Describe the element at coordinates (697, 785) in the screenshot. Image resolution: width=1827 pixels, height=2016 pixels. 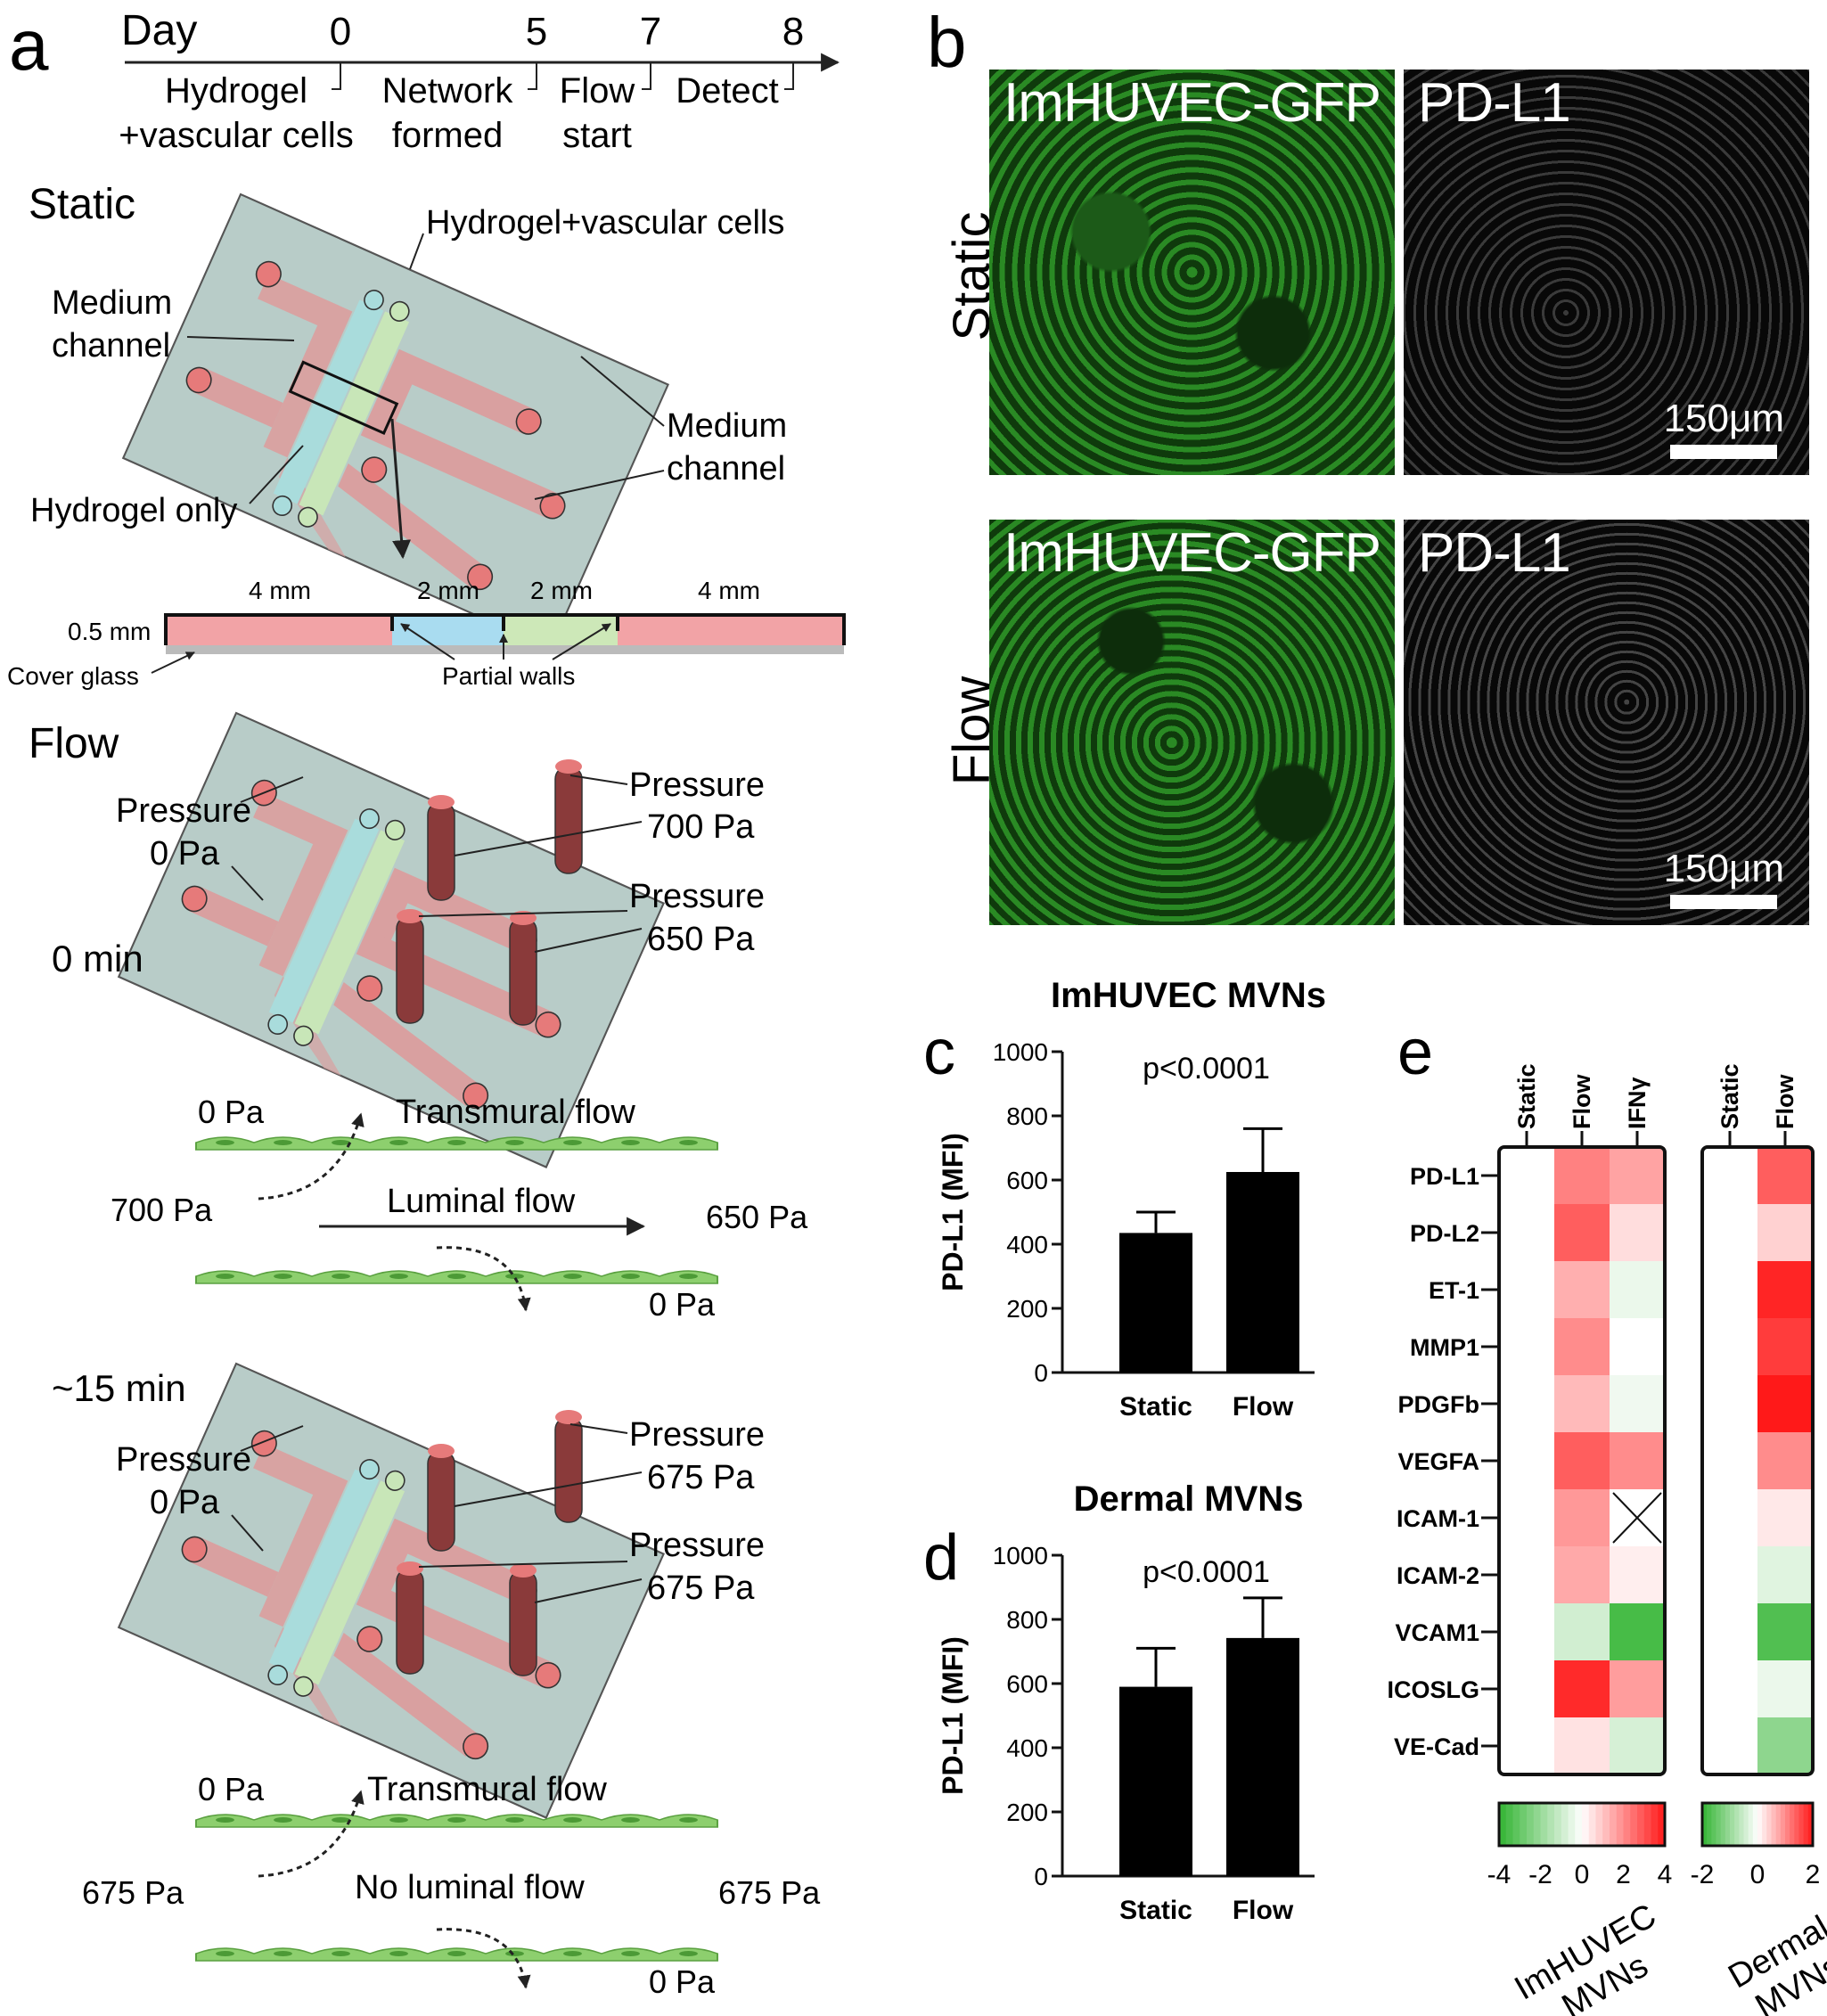
I see `flow-pressure-top-1: Pressure` at that location.